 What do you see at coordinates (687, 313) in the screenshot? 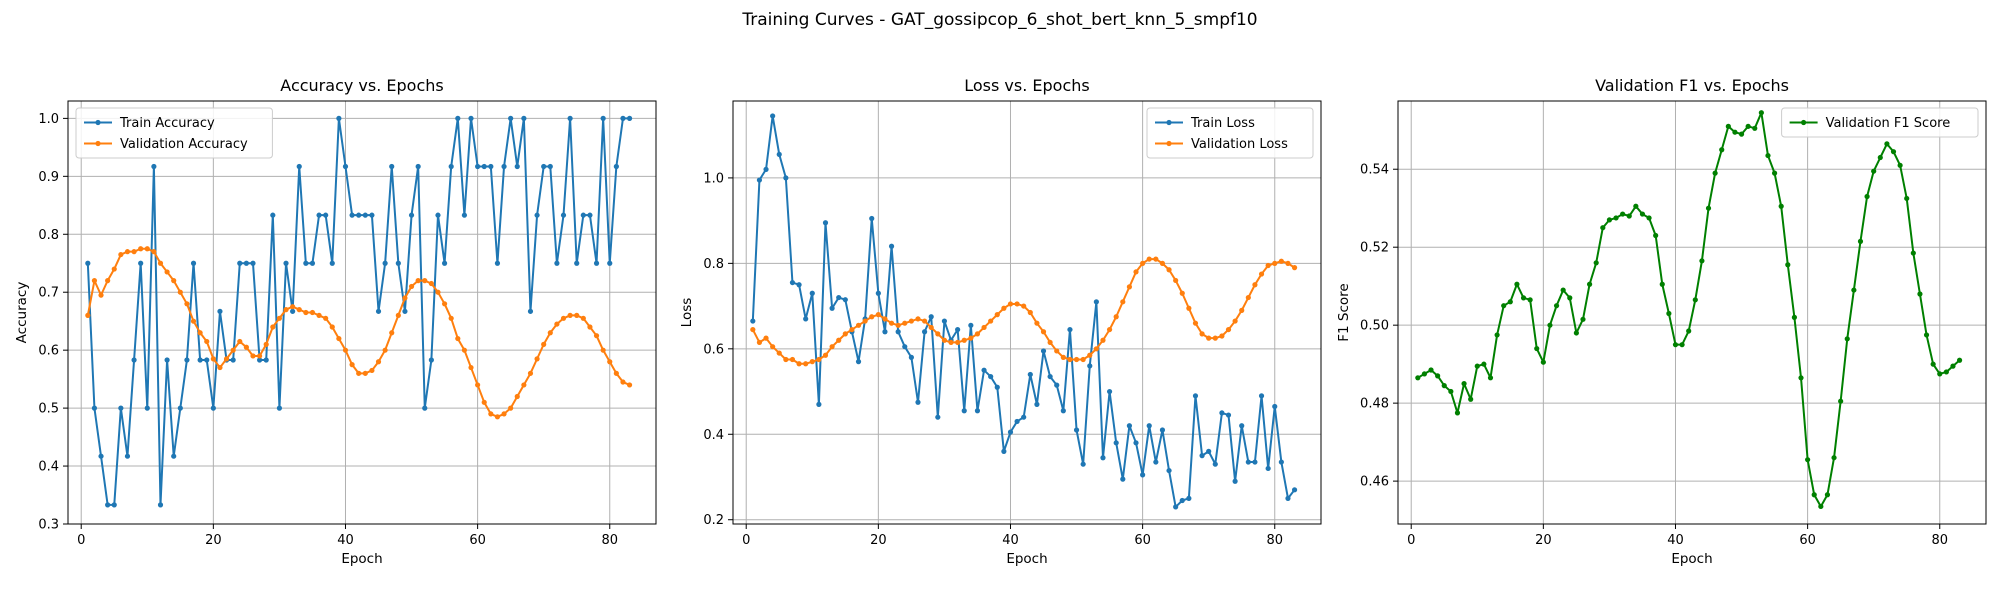
I see `y-axis-label: Loss` at bounding box center [687, 313].